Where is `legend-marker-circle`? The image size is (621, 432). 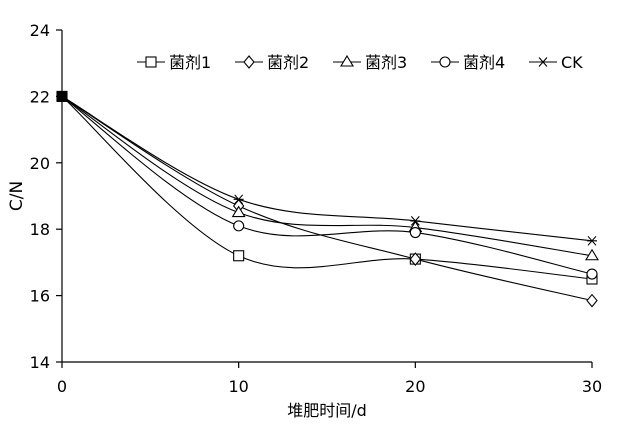
legend-marker-circle is located at coordinates (445, 62).